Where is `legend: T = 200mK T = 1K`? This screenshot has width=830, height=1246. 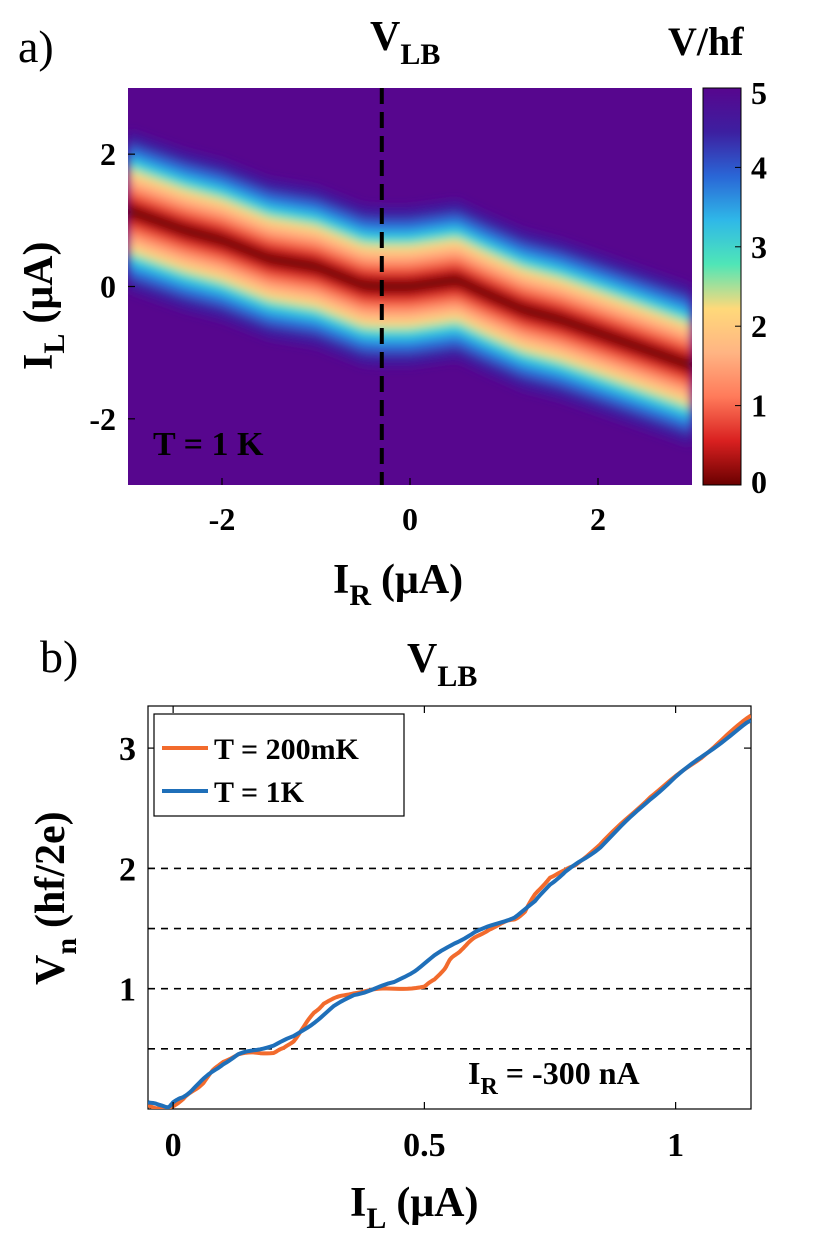 legend: T = 200mK T = 1K is located at coordinates (279, 765).